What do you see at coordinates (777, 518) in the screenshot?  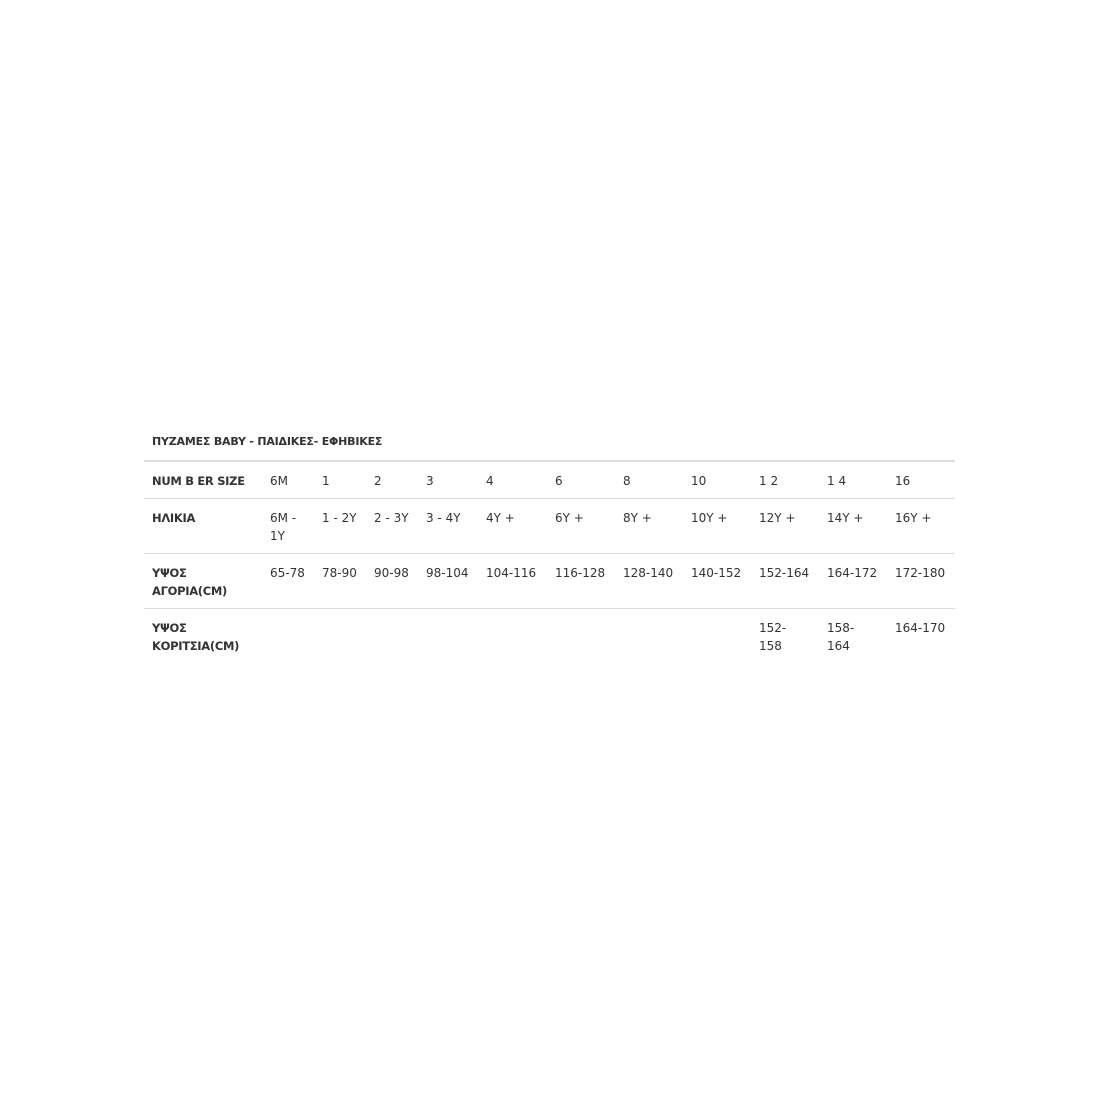 I see `table-cell: 12Y +` at bounding box center [777, 518].